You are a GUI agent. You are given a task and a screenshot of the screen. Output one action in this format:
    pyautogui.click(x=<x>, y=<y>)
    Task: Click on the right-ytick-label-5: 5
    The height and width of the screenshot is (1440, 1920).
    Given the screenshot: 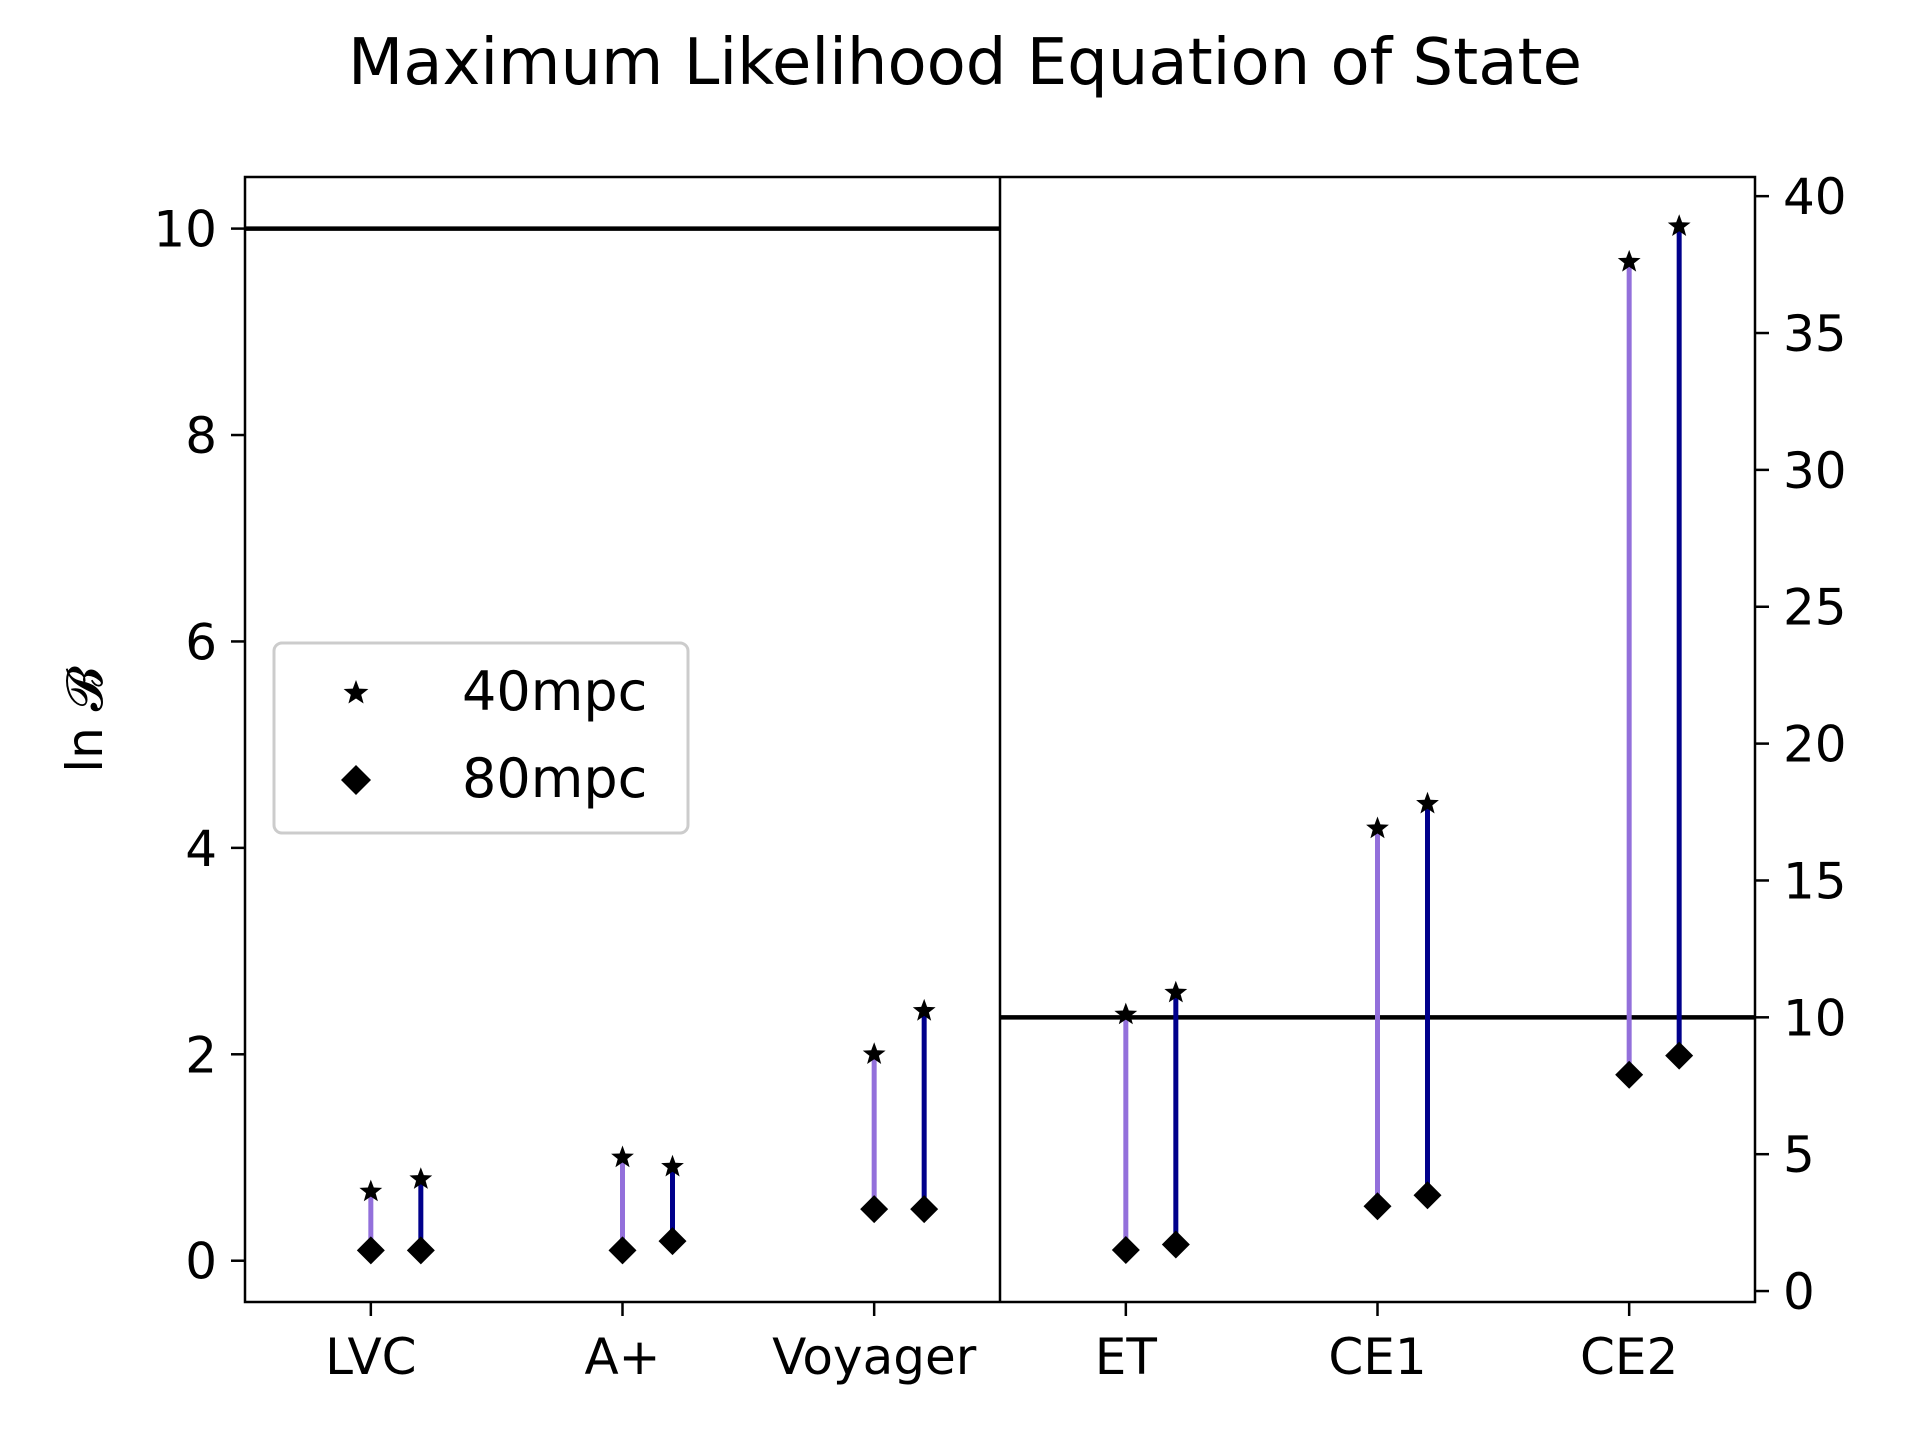 What is the action you would take?
    pyautogui.click(x=1799, y=1155)
    